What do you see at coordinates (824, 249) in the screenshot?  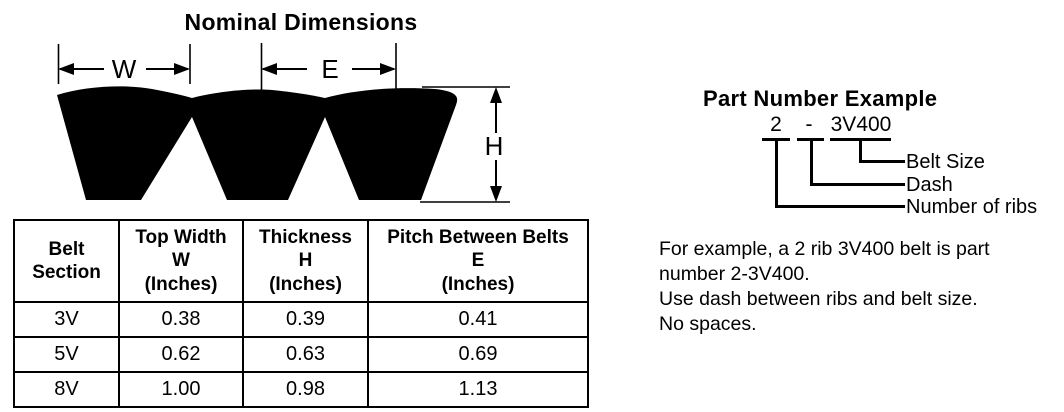 I see `note-line: For example, a 2 rib 3V400 belt is part` at bounding box center [824, 249].